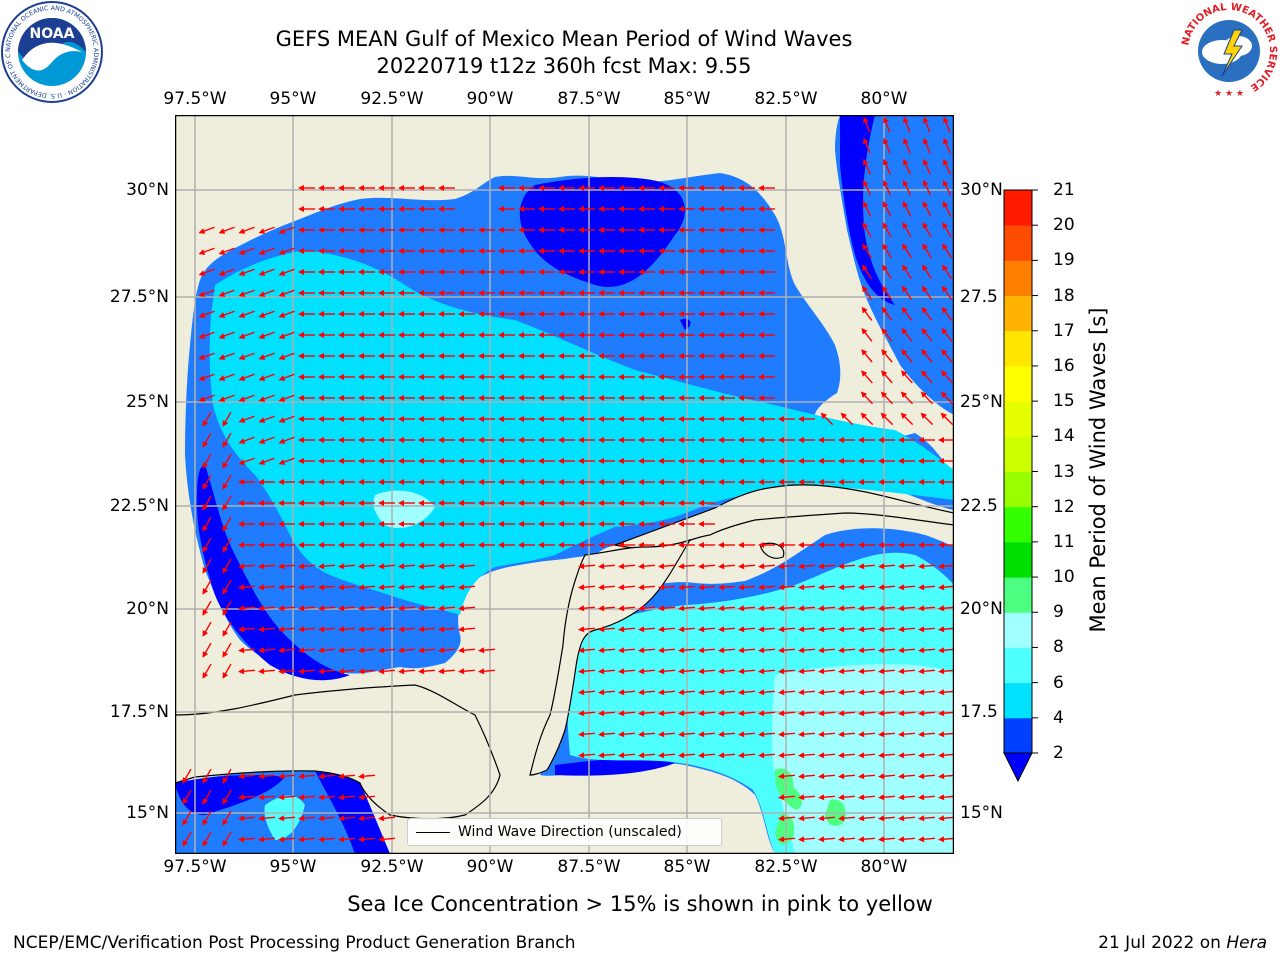 This screenshot has width=1280, height=960. I want to click on lat-label-right: 30°N, so click(981, 190).